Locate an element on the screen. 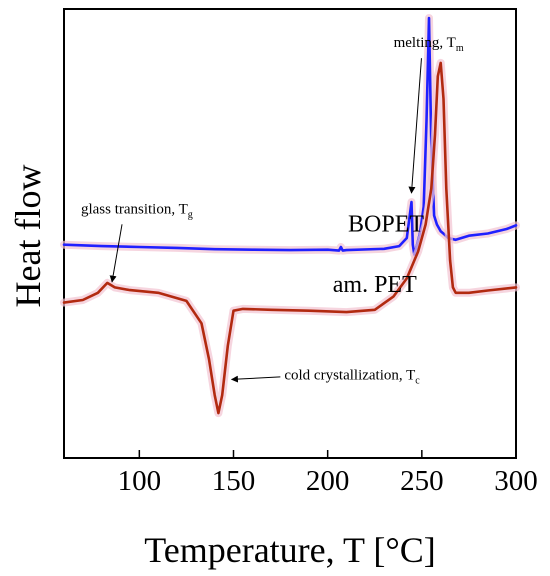 The width and height of the screenshot is (550, 576). annotation-label: cold crystallization, Tc is located at coordinates (352, 376).